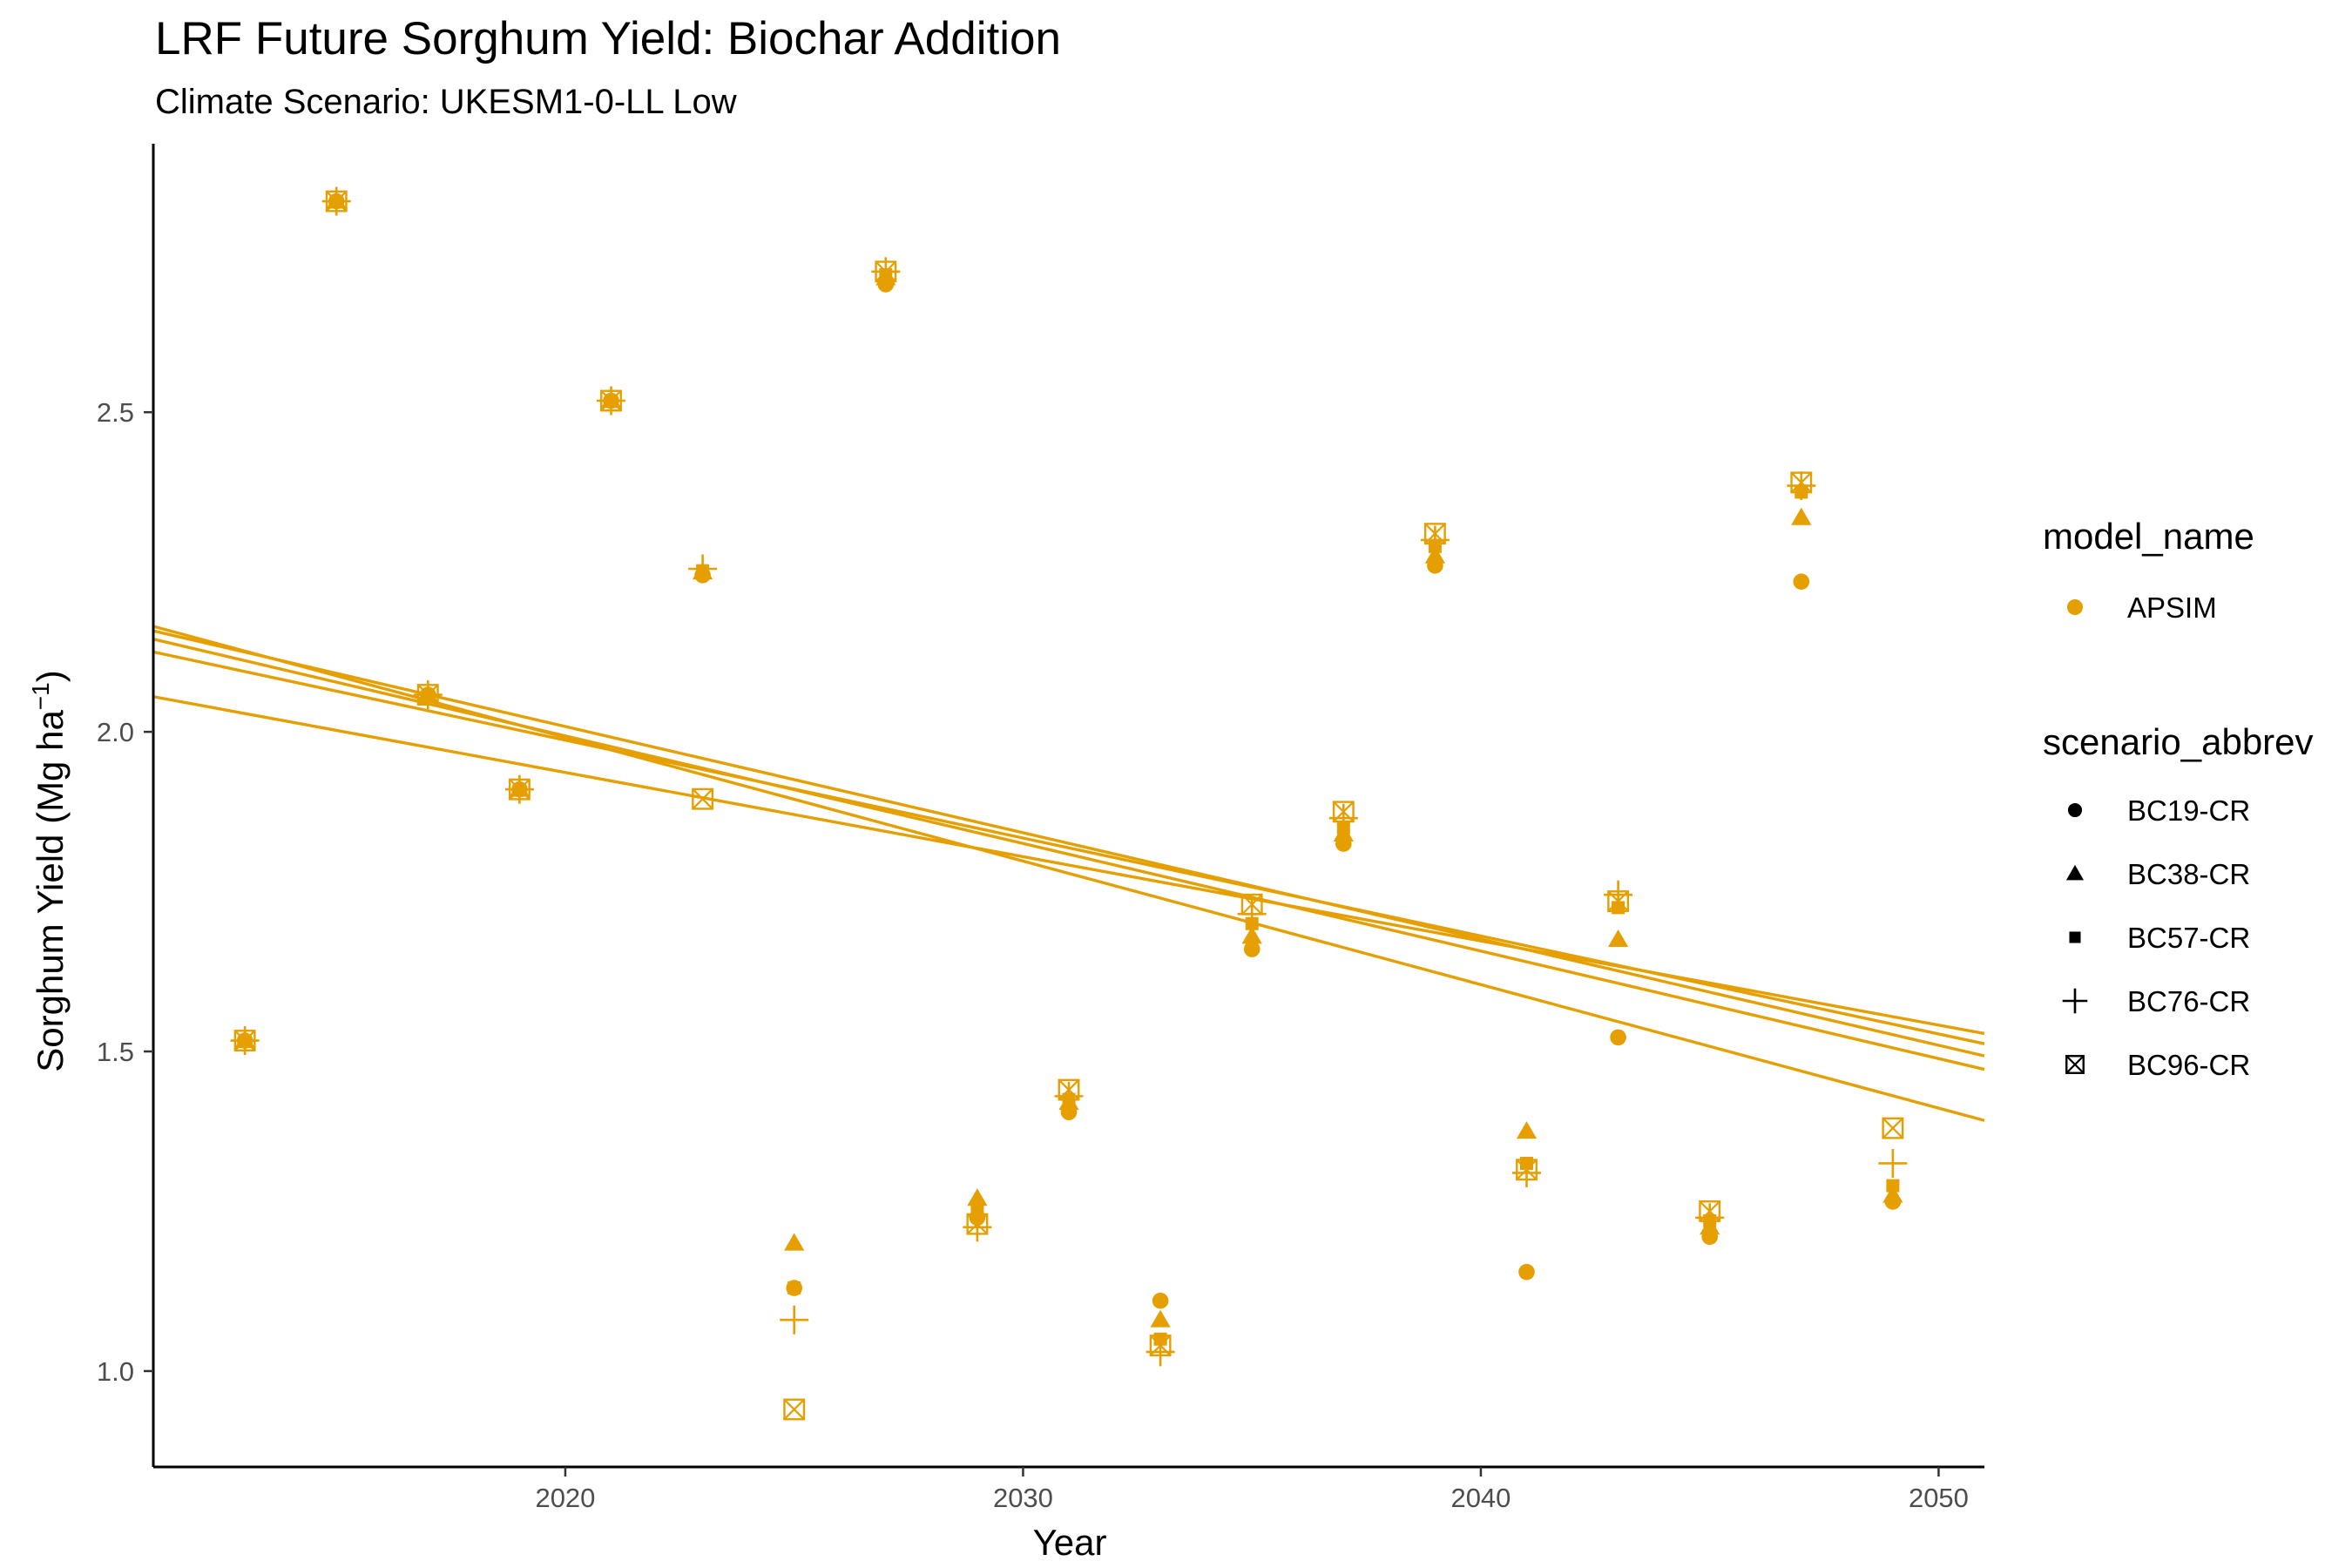 The width and height of the screenshot is (2352, 1568). I want to click on legend-shape-entries: BC19-CR BC38-CR BC57-CR BC76-CR BC96-CR, so click(2156, 937).